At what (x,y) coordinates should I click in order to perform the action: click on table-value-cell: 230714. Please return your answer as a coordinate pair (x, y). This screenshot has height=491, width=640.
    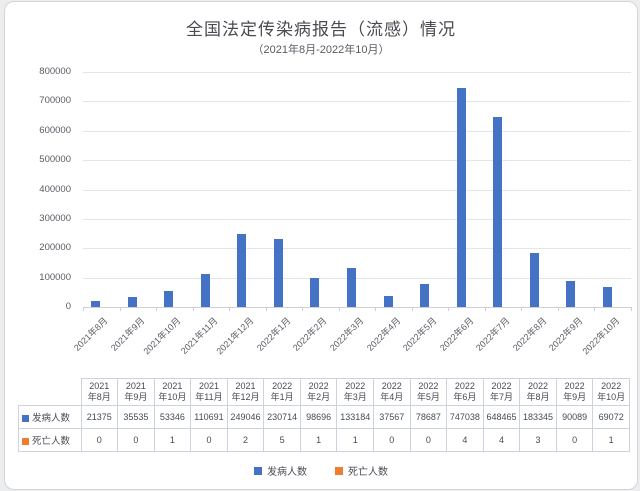
    Looking at the image, I should click on (282, 417).